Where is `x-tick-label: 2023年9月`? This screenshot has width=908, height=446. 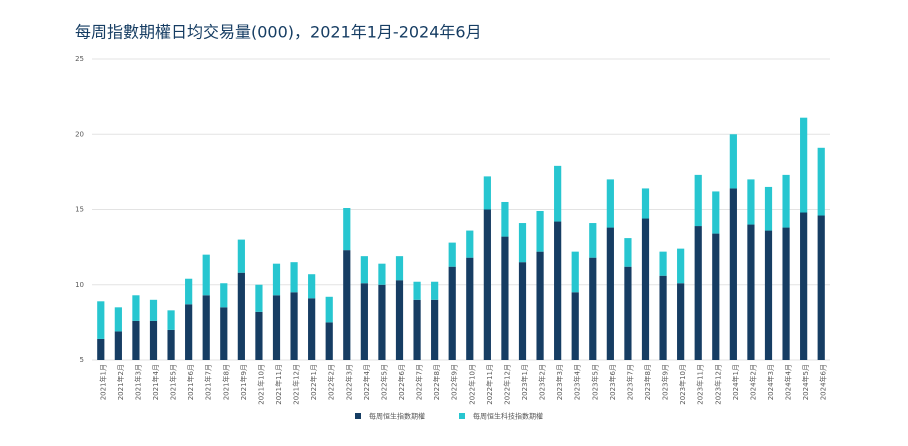 x-tick-label: 2023年9月 is located at coordinates (665, 382).